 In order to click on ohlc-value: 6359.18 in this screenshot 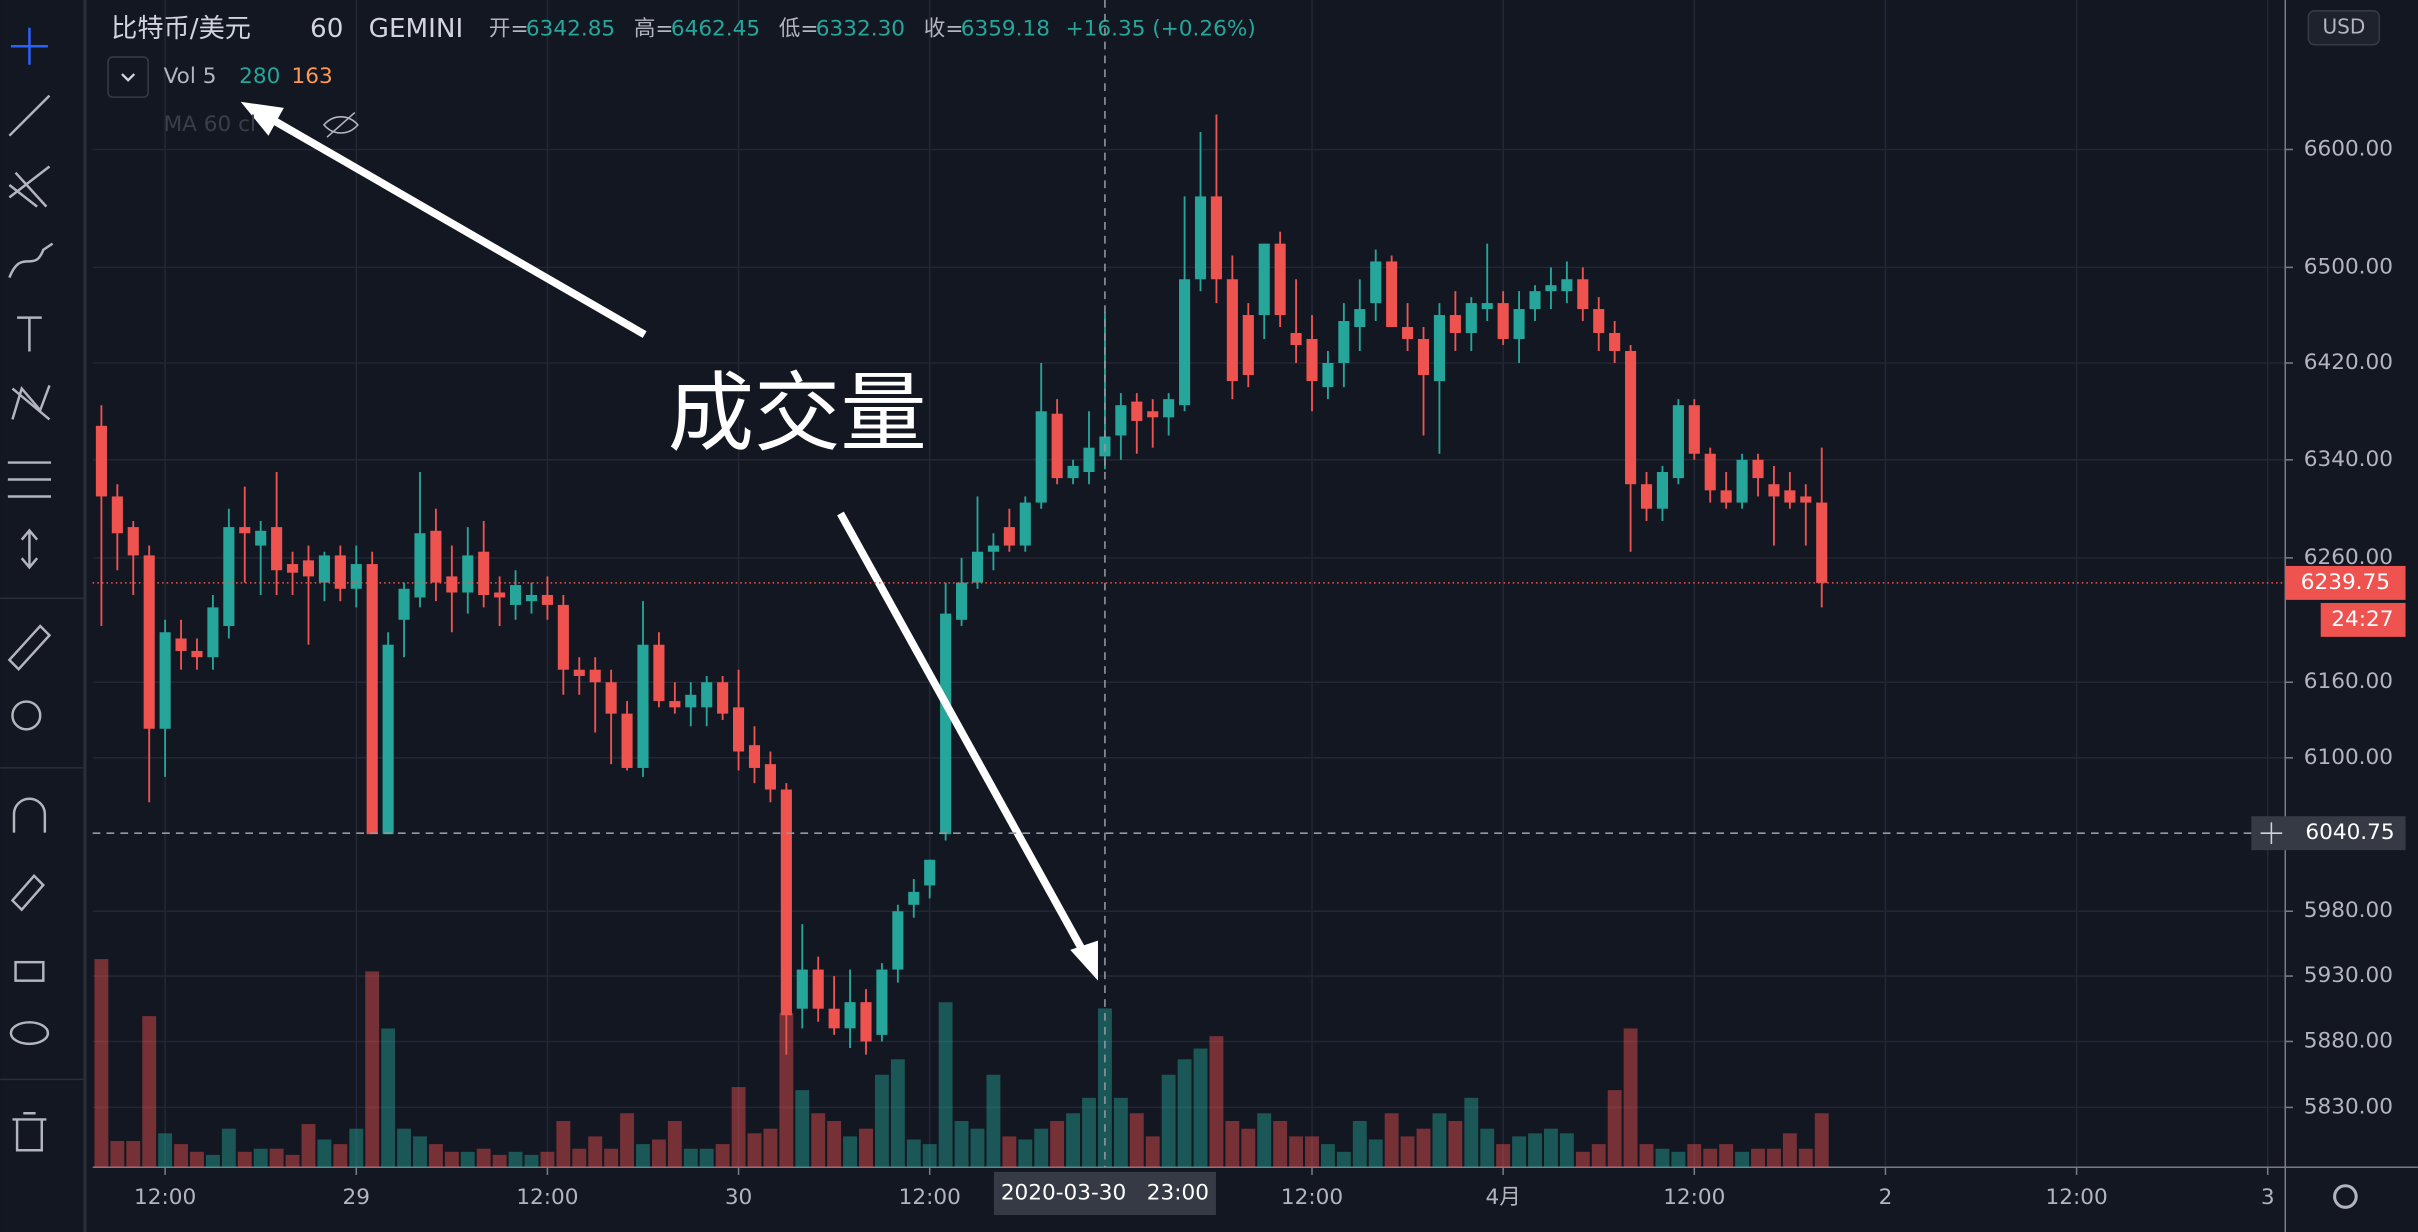, I will do `click(1005, 28)`.